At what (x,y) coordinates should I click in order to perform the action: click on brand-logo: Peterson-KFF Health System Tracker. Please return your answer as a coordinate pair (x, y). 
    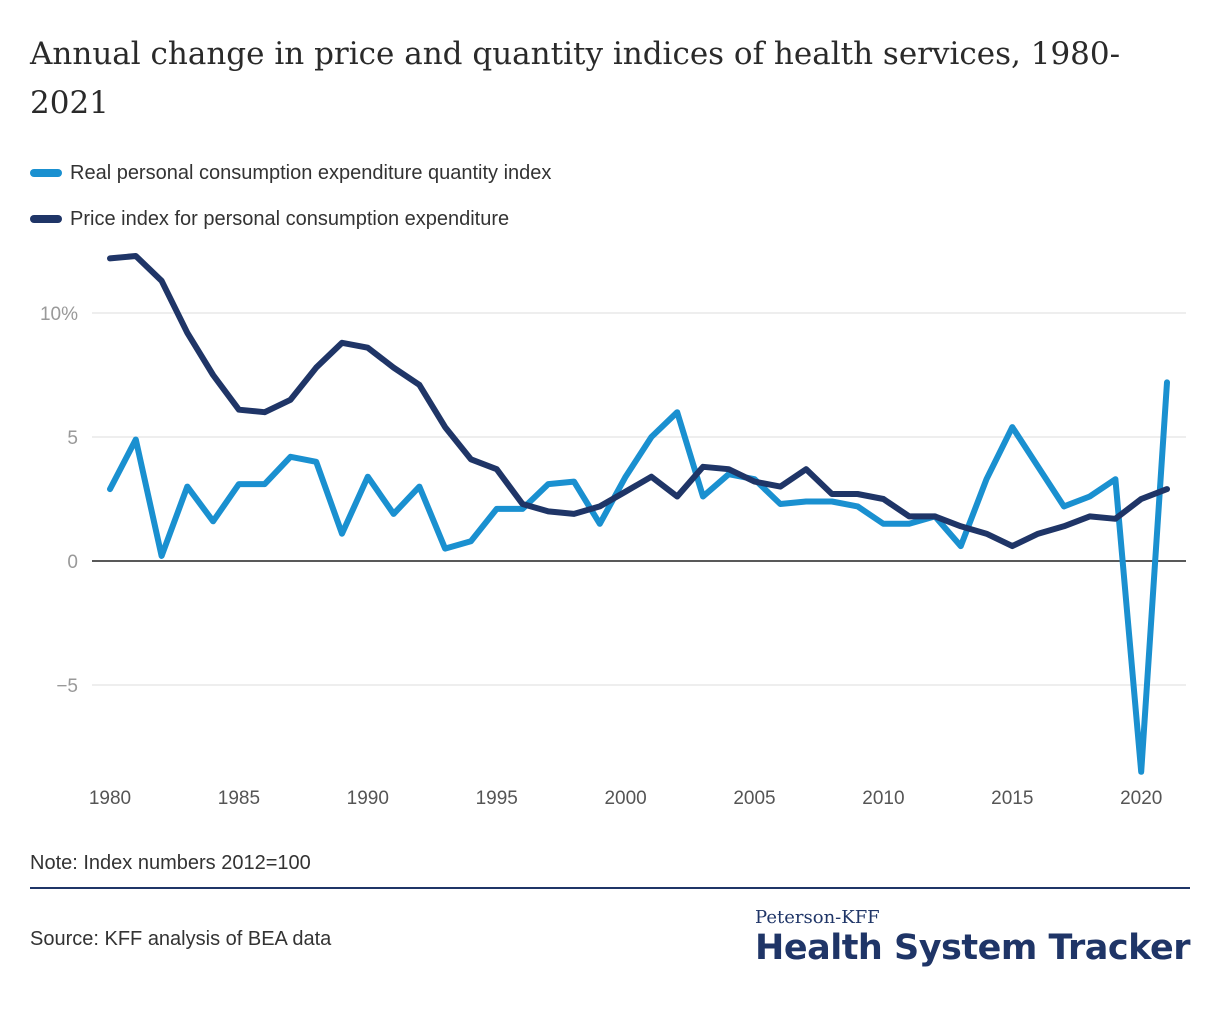
    Looking at the image, I should click on (972, 937).